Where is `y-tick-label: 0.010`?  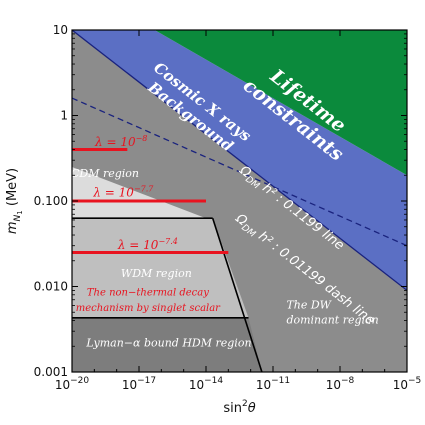 y-tick-label: 0.010 is located at coordinates (51, 287).